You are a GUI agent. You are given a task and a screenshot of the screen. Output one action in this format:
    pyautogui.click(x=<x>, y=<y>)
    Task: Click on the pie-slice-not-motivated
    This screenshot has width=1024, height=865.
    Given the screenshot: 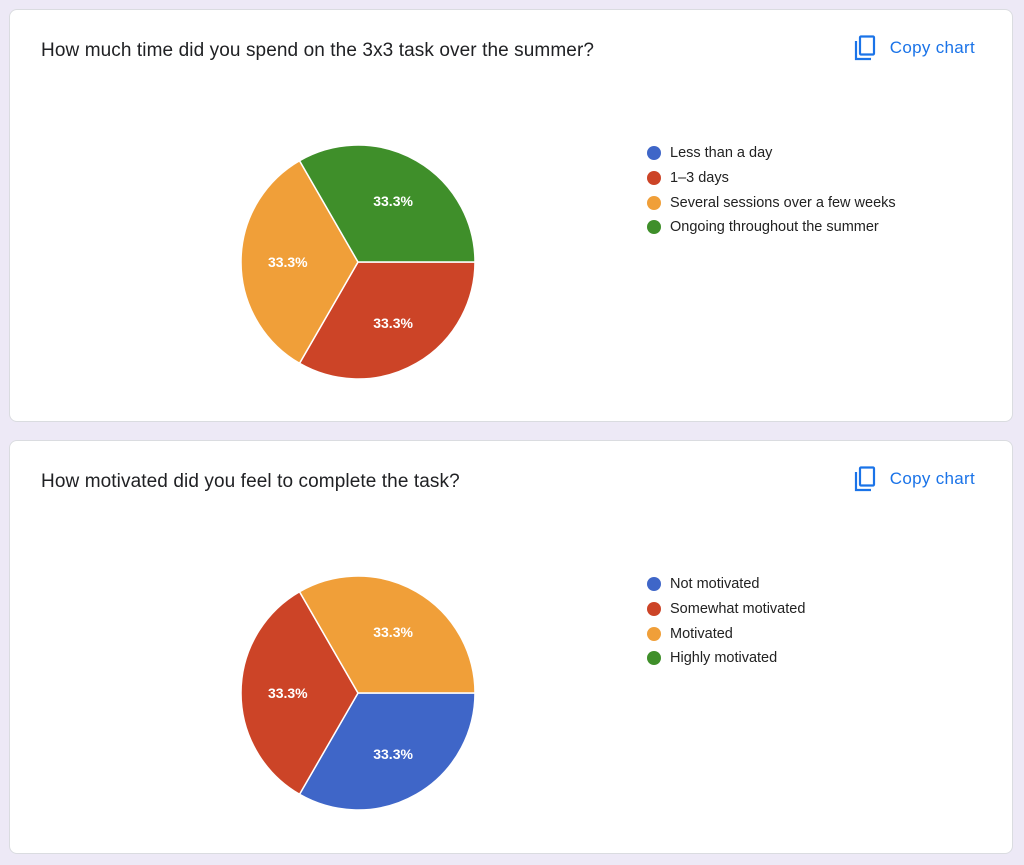 What is the action you would take?
    pyautogui.click(x=387, y=751)
    